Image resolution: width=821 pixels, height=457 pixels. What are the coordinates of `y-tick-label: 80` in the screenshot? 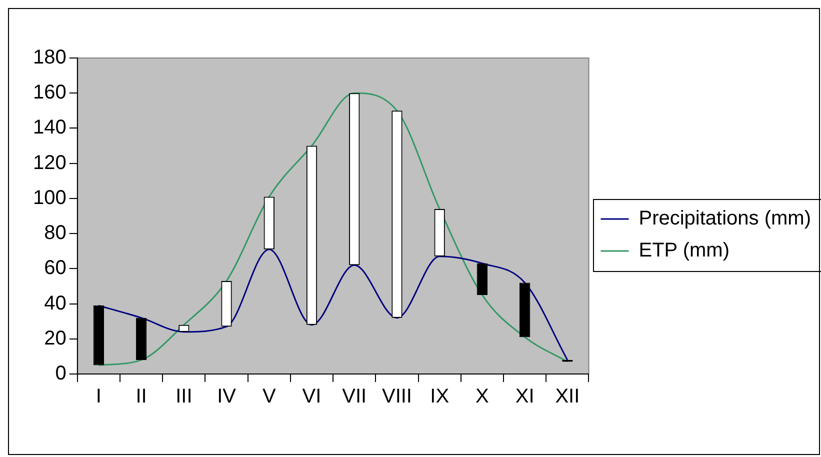 It's located at (55, 233).